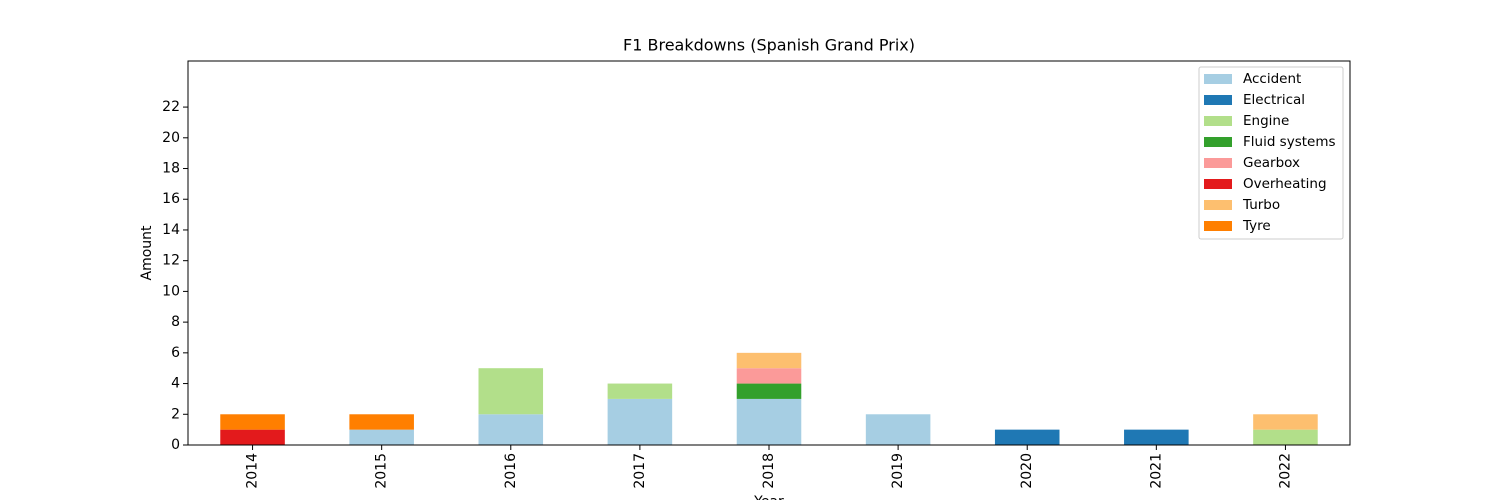 The width and height of the screenshot is (1500, 500). I want to click on x-axis-label: Year, so click(768, 497).